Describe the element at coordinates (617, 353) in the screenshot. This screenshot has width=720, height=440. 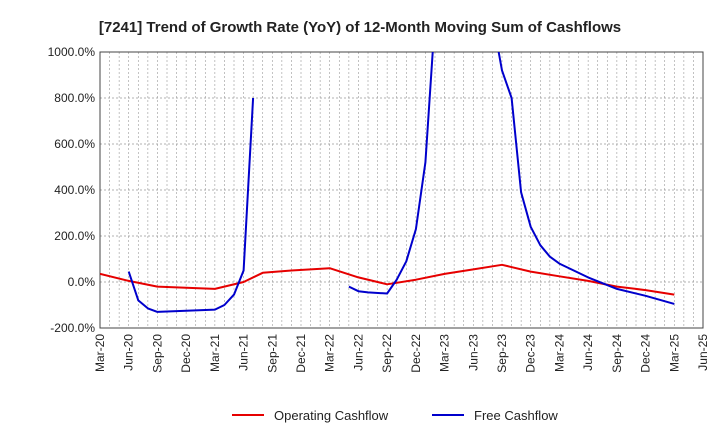
I see `x-tick-label: Sep-24` at that location.